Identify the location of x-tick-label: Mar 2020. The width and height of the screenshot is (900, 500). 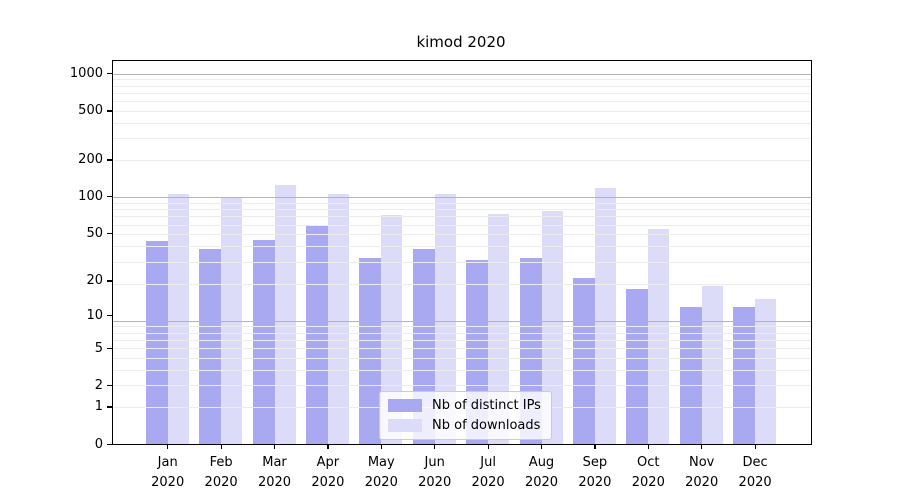
(274, 472).